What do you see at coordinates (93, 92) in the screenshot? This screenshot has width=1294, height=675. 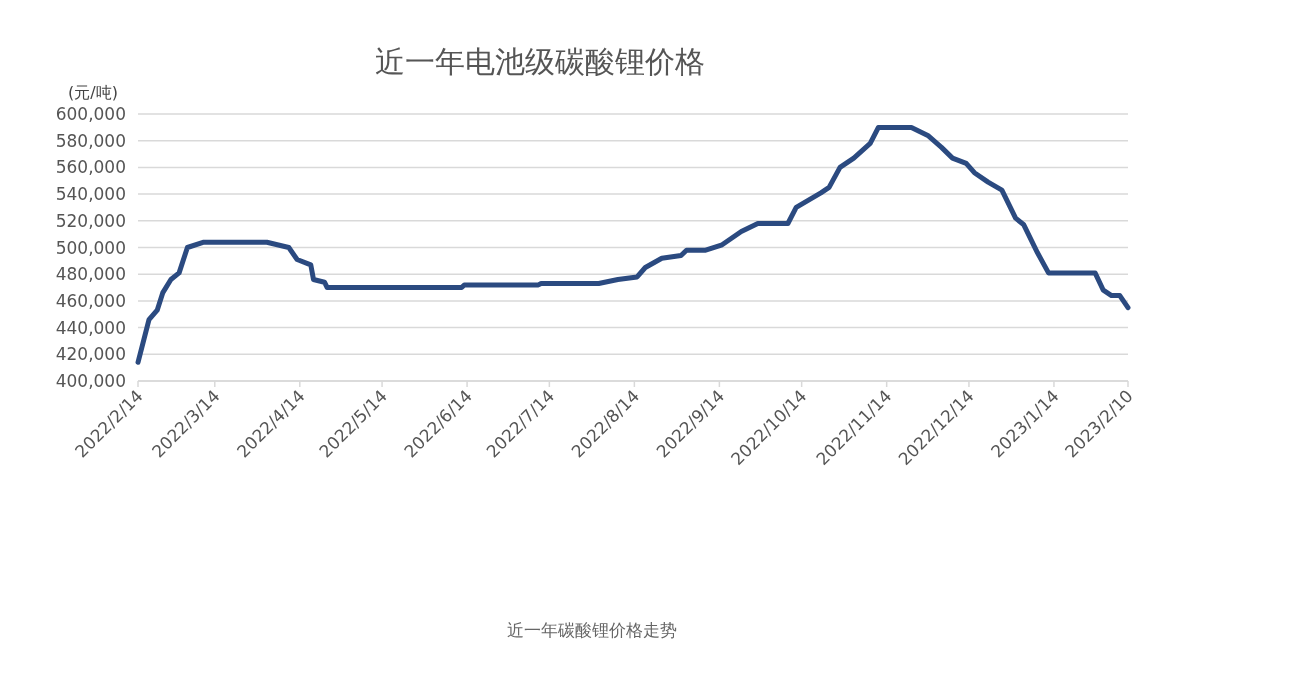 I see `y-axis-title: (元/吨)` at bounding box center [93, 92].